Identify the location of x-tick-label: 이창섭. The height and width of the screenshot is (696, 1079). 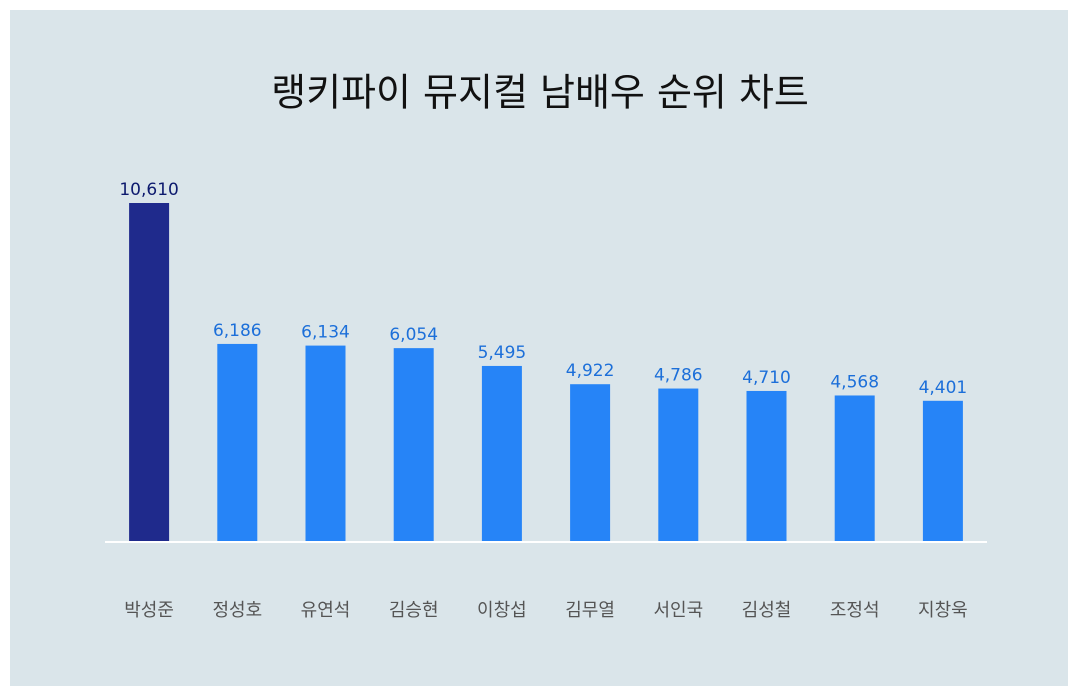
(502, 610).